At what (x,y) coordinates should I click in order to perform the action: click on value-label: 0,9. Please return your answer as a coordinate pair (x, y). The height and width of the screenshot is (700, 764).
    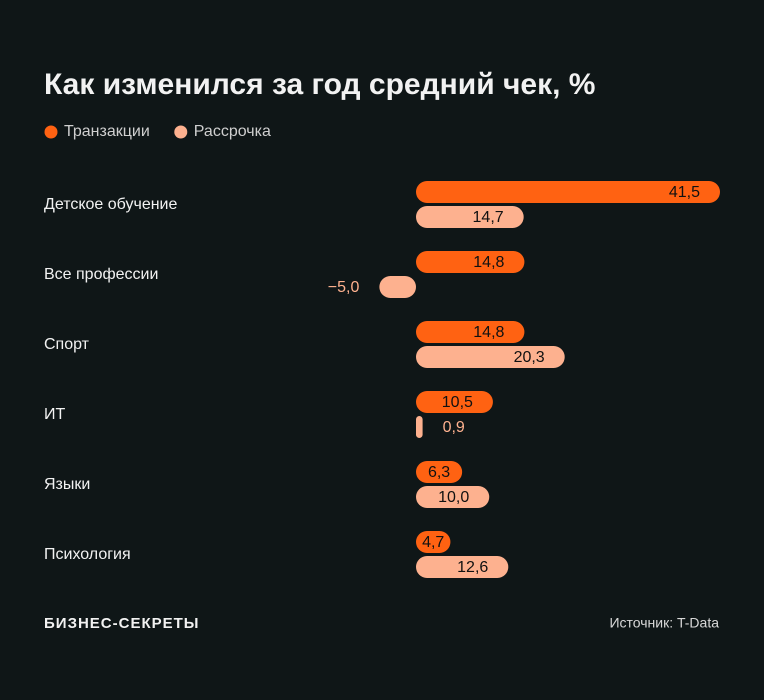
    Looking at the image, I should click on (454, 427).